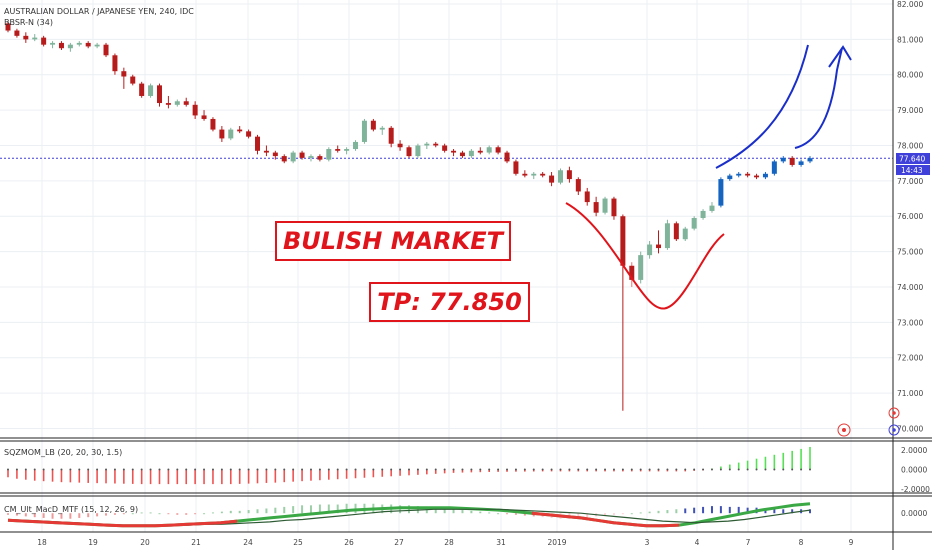  I want to click on macd-label: CM_Ult_MacD_MTF (15, 12, 26, 9), so click(71, 509).